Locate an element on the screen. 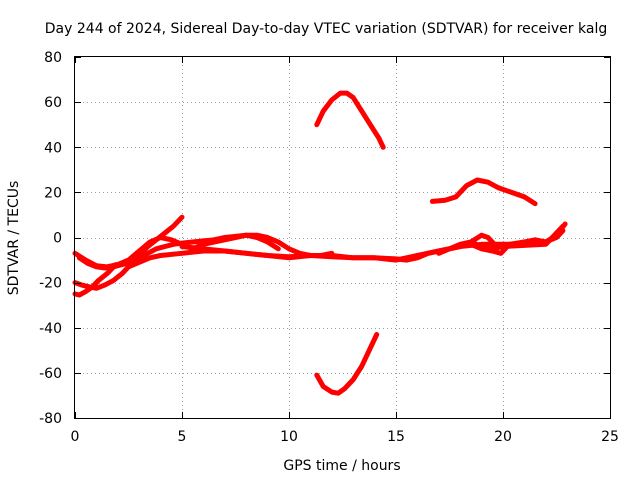  y-tick-label: 0 is located at coordinates (57, 239).